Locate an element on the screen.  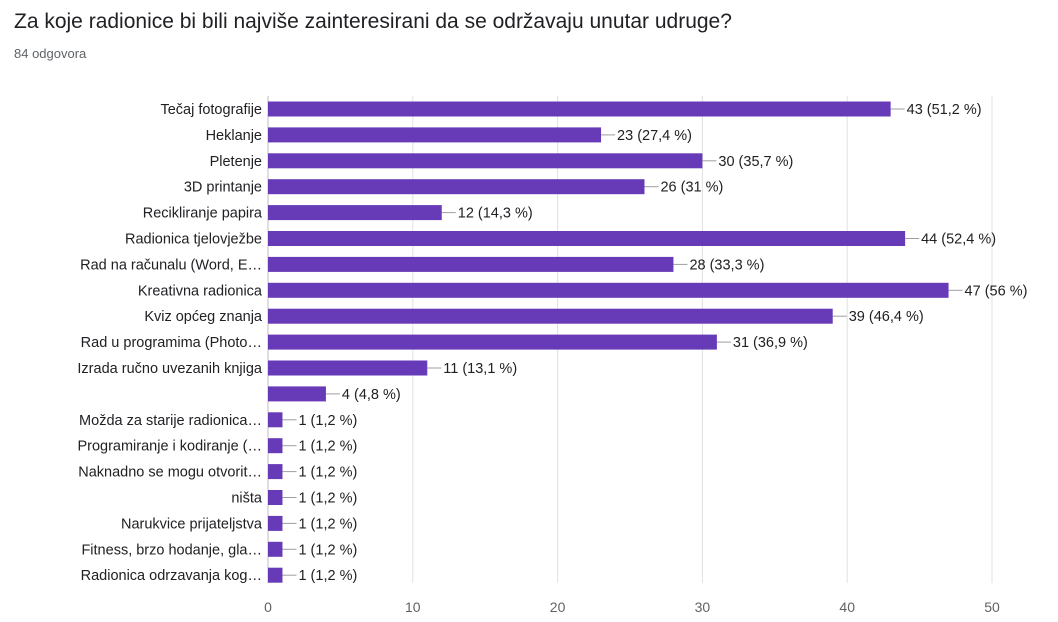
x-tick-label: 20 is located at coordinates (558, 607).